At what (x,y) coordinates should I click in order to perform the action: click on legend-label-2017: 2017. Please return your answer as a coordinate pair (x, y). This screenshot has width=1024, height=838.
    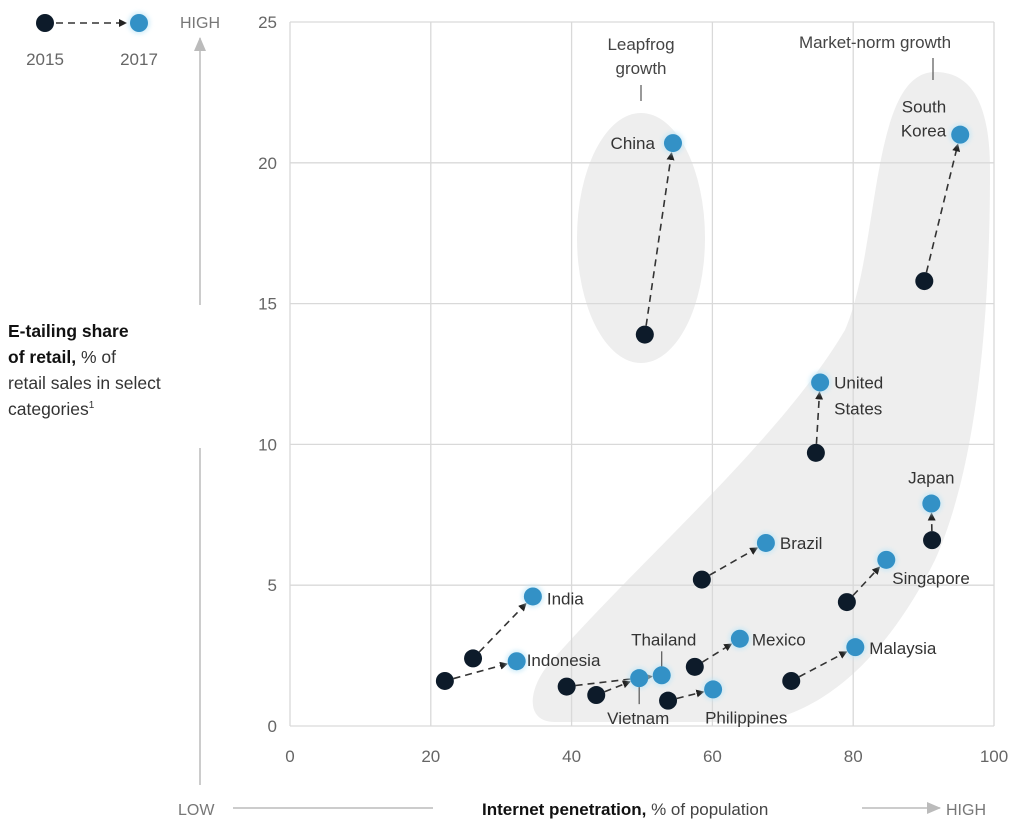
    Looking at the image, I should click on (139, 59).